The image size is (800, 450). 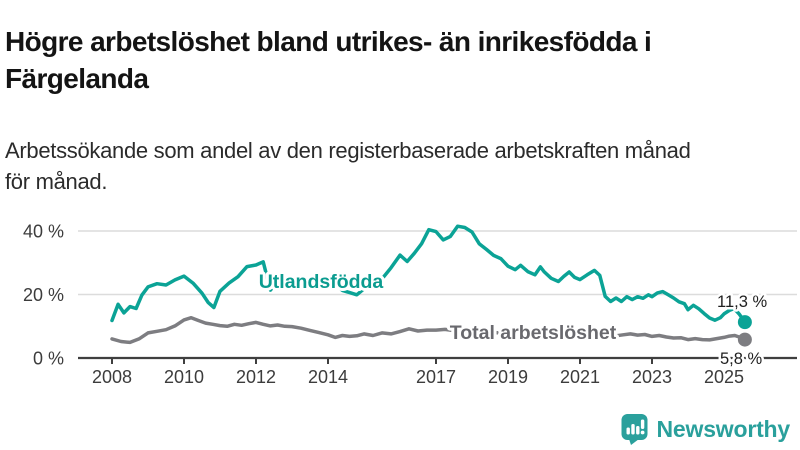 I want to click on x-tick-label: 2008, so click(x=112, y=377).